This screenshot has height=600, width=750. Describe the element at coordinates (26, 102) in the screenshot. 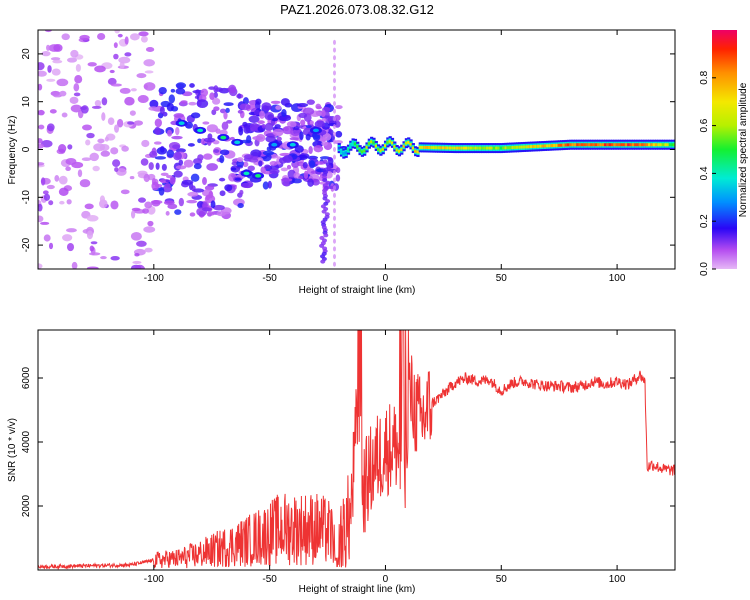

I see `y-tick-label: 10` at that location.